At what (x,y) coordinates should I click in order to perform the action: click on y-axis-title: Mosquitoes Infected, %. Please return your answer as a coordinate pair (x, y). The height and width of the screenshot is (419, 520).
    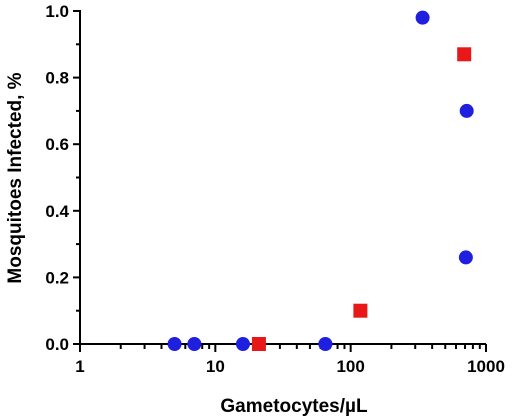
    Looking at the image, I should click on (15, 177).